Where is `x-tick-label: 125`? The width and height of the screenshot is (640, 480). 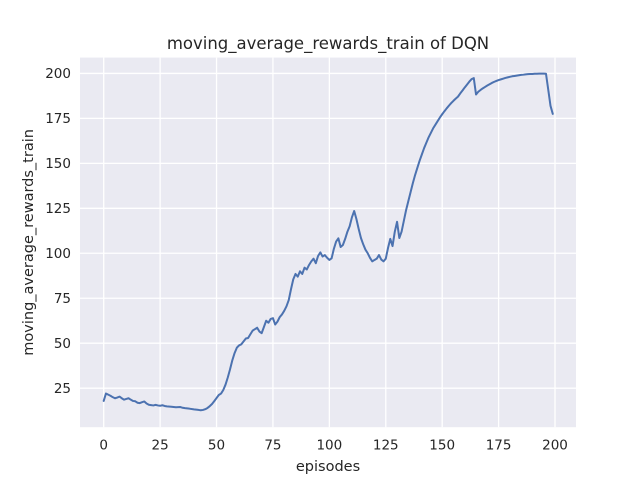
x-tick-label: 125 is located at coordinates (386, 446).